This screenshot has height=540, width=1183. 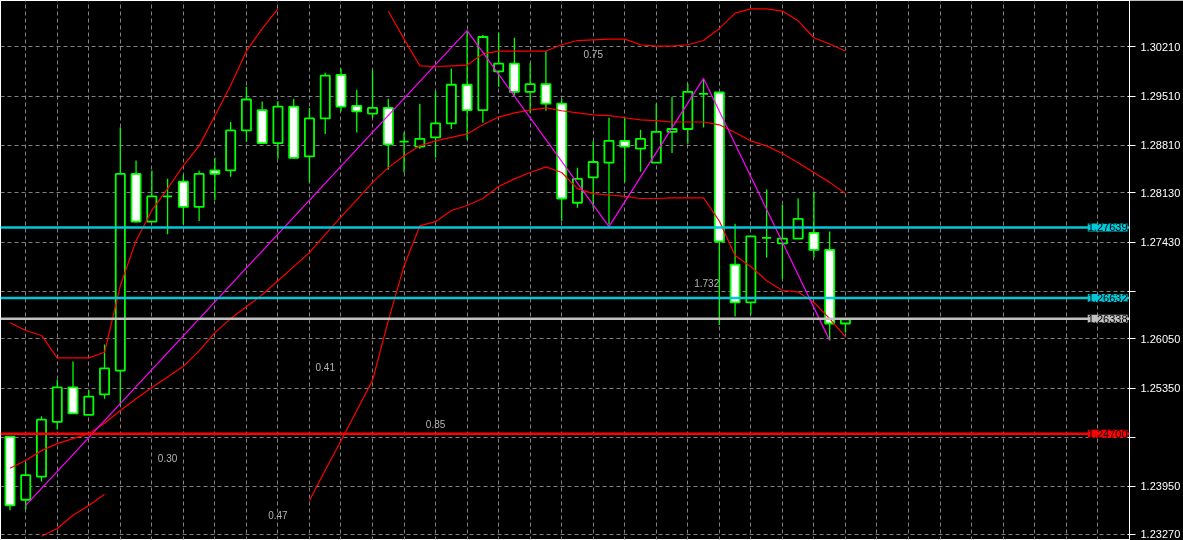 What do you see at coordinates (325, 367) in the screenshot?
I see `annotation: 0.41` at bounding box center [325, 367].